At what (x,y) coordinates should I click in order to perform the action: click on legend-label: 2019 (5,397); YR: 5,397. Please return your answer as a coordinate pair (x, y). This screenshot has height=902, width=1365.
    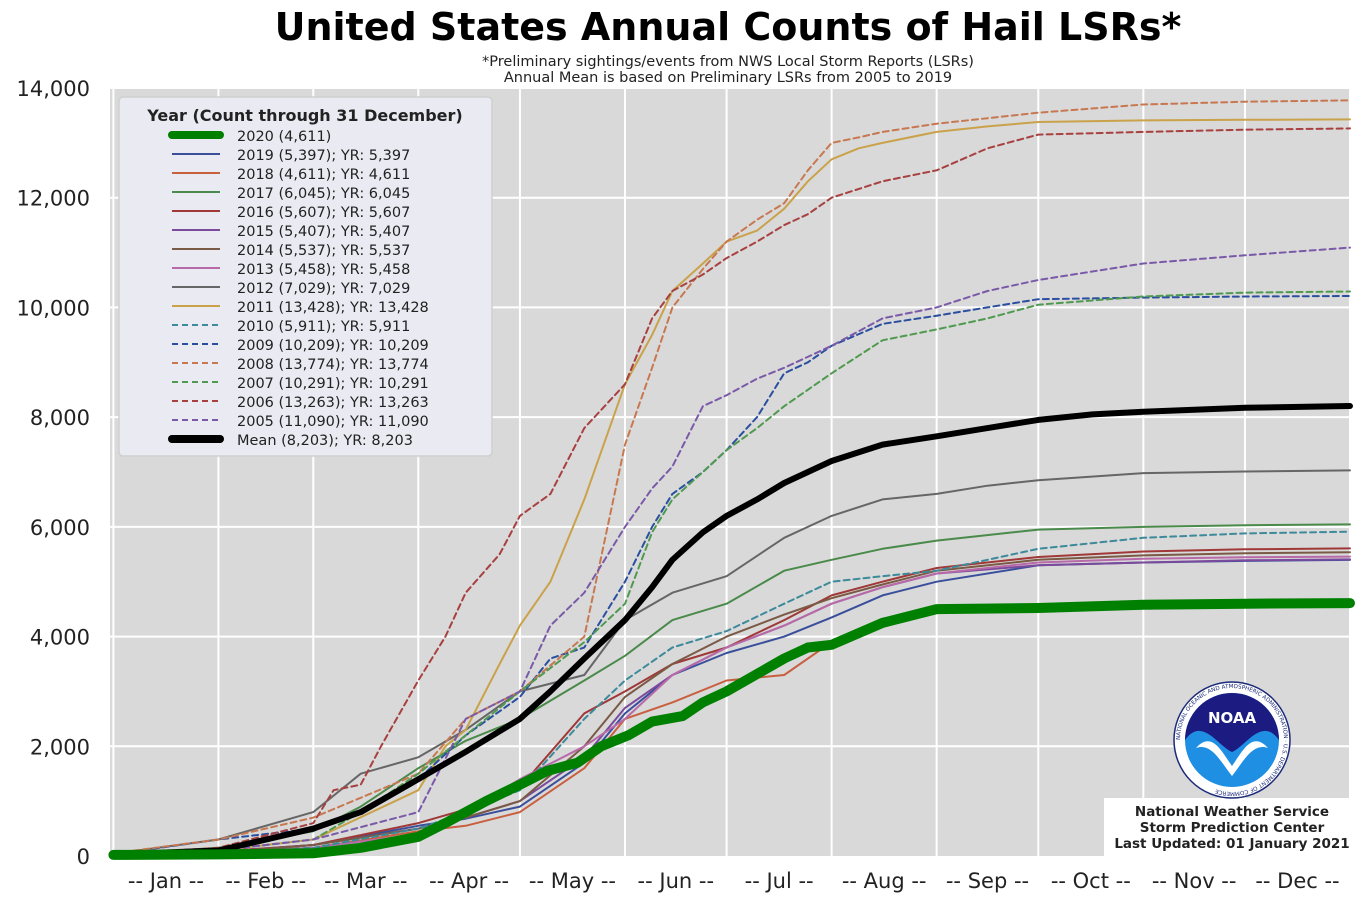
    Looking at the image, I should click on (323, 156).